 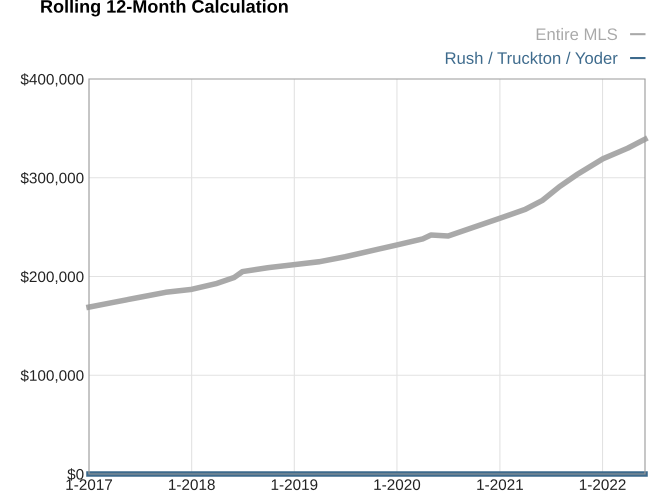 What do you see at coordinates (52, 79) in the screenshot?
I see `y-tick-label: $400,000` at bounding box center [52, 79].